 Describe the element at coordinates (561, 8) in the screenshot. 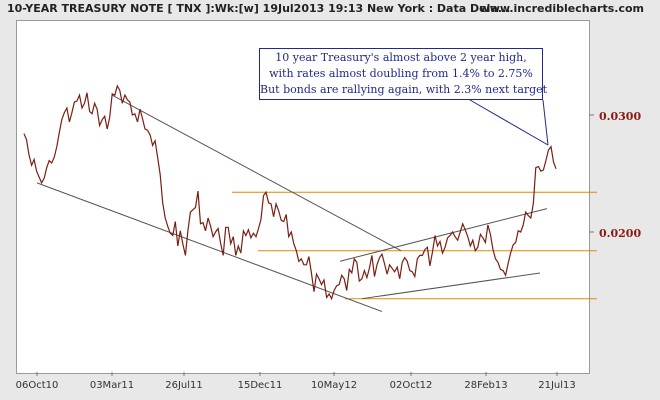

I see `site-url: www.incrediblecharts.com` at that location.